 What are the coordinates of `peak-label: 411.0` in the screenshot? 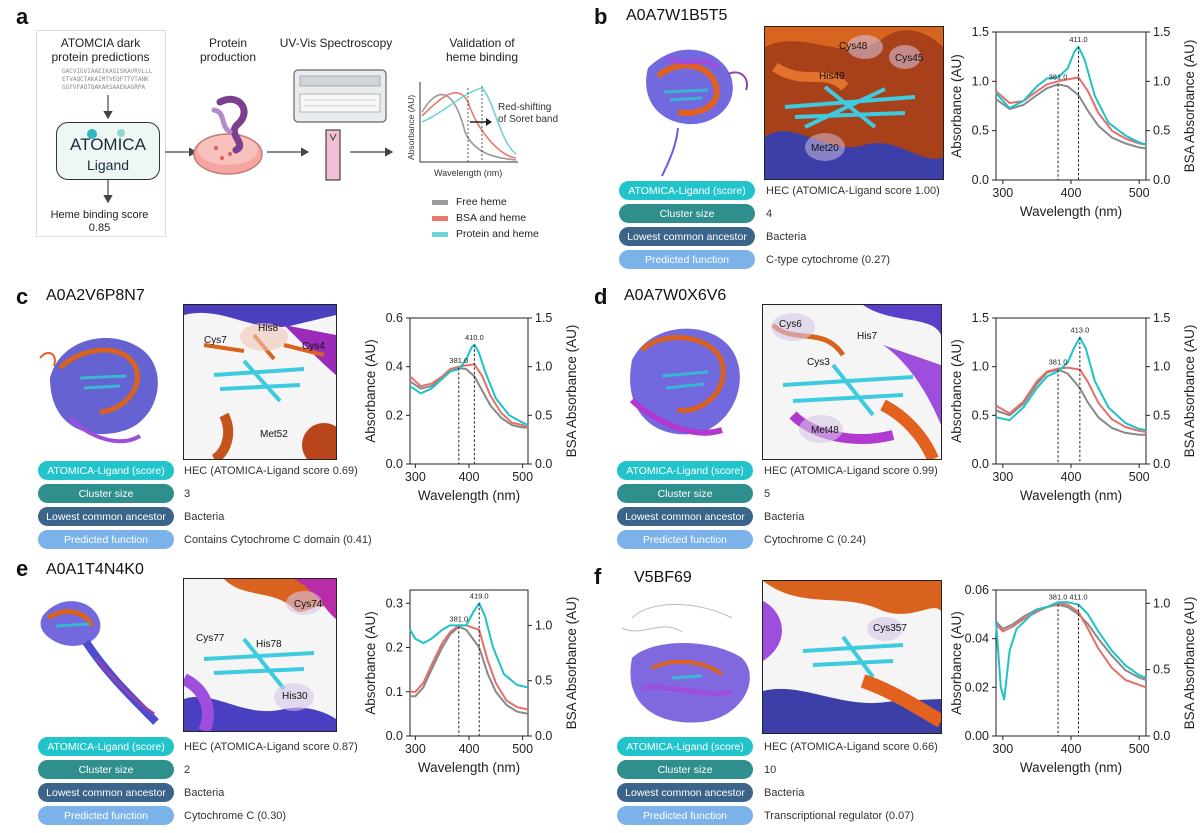 It's located at (1078, 597).